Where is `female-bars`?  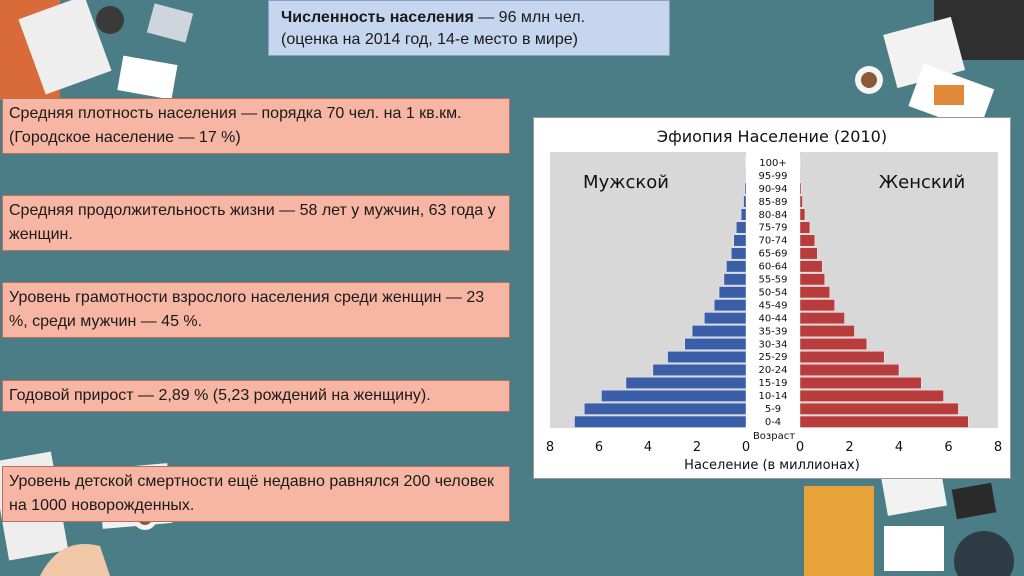
female-bars is located at coordinates (884, 292).